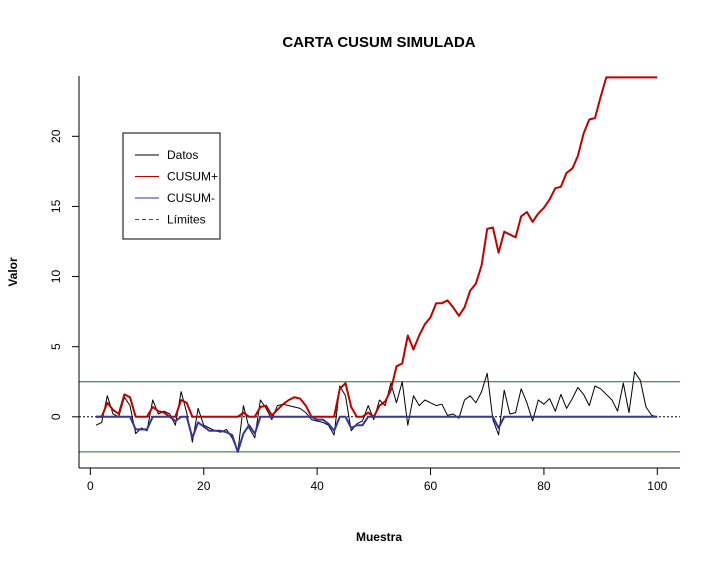 Image resolution: width=720 pixels, height=566 pixels. I want to click on legend-label-l-mites: Límites, so click(186, 220).